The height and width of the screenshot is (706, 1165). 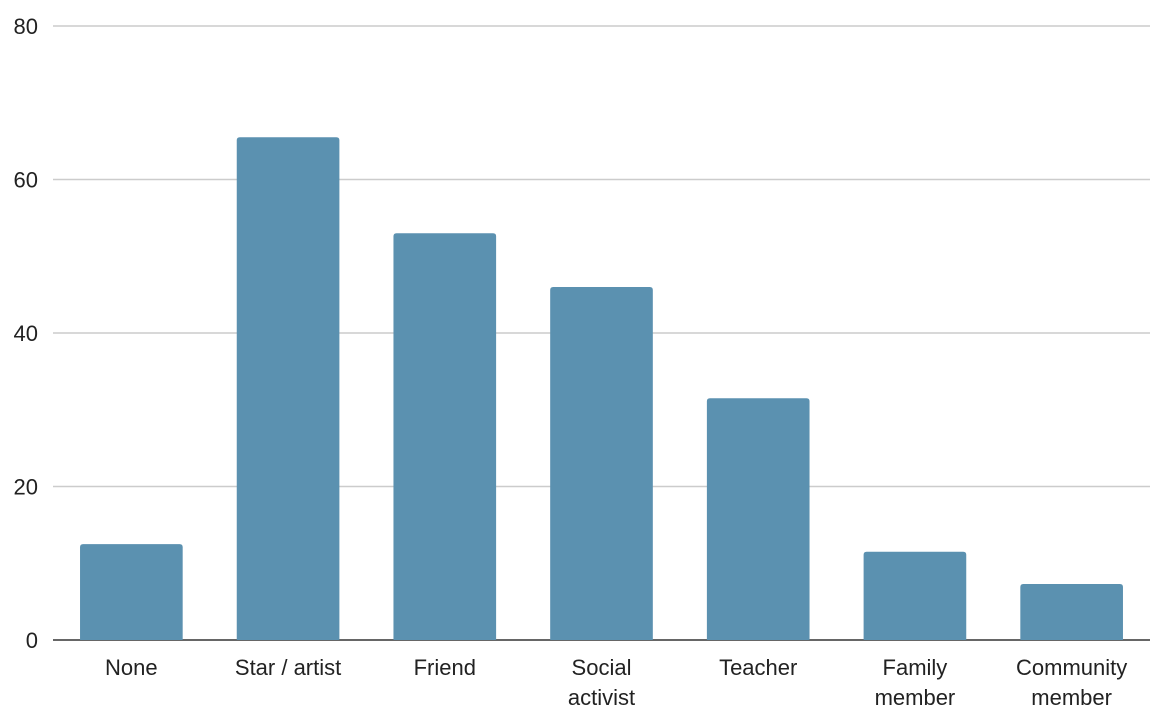 What do you see at coordinates (915, 596) in the screenshot?
I see `bar-family-member` at bounding box center [915, 596].